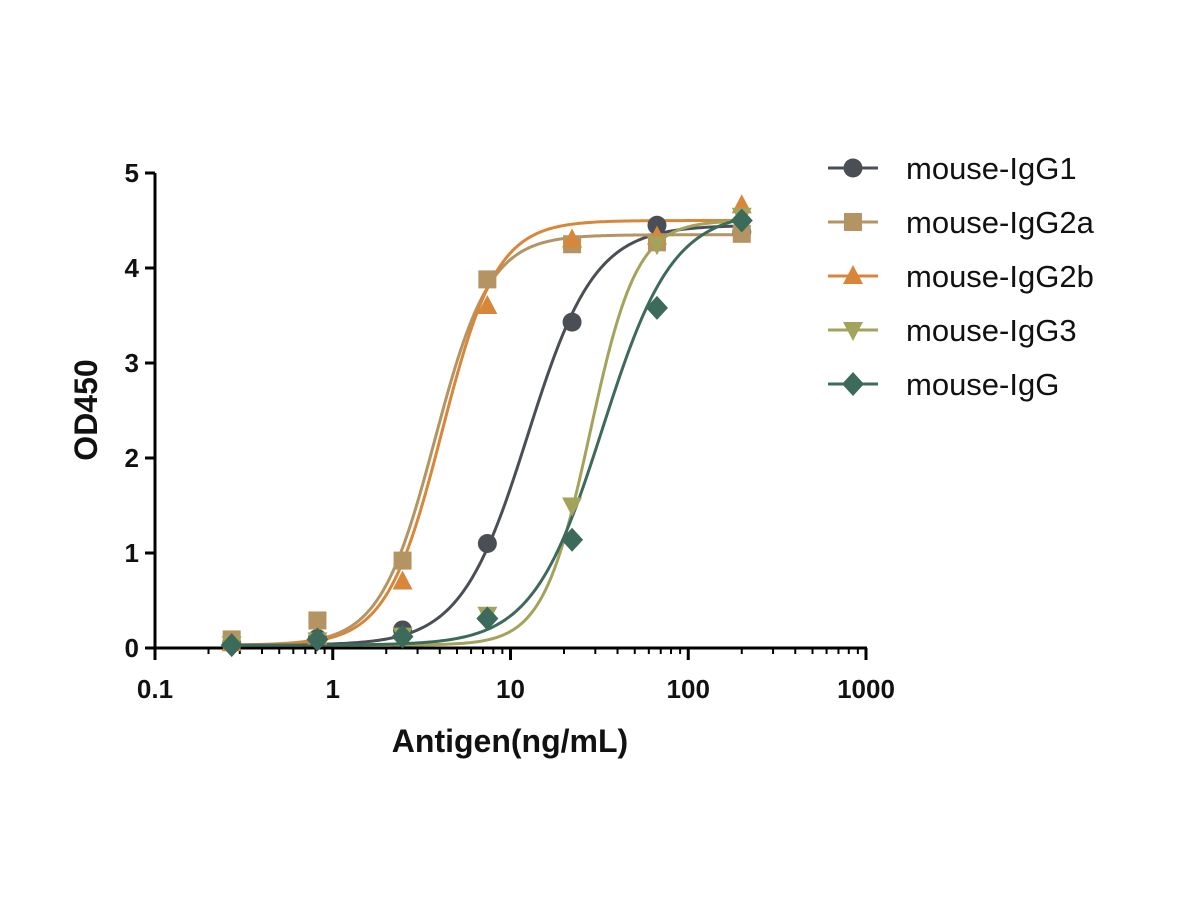  Describe the element at coordinates (86, 409) in the screenshot. I see `y-axis-title: OD450` at that location.